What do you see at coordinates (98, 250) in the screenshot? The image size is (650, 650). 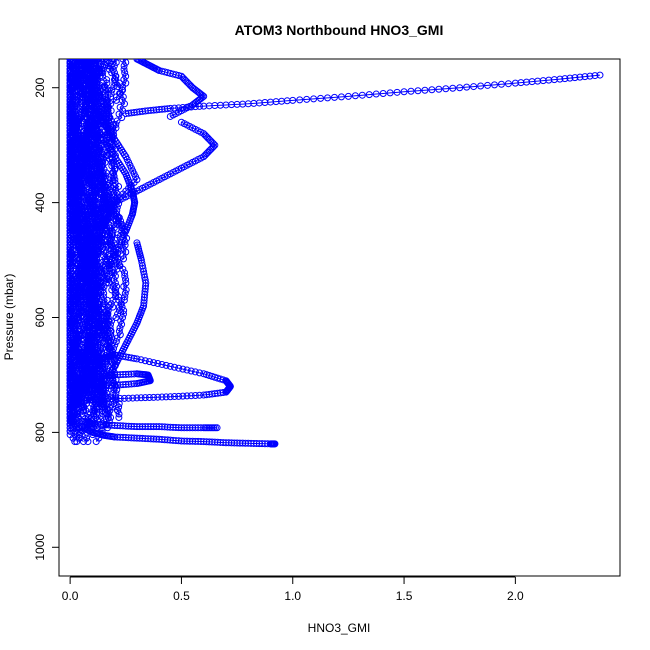 I see `profile-line` at bounding box center [98, 250].